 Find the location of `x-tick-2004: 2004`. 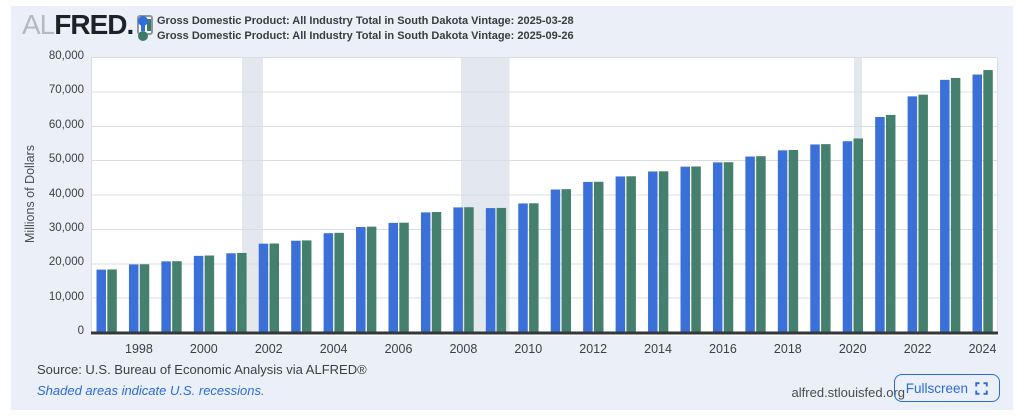

x-tick-2004: 2004 is located at coordinates (333, 349).